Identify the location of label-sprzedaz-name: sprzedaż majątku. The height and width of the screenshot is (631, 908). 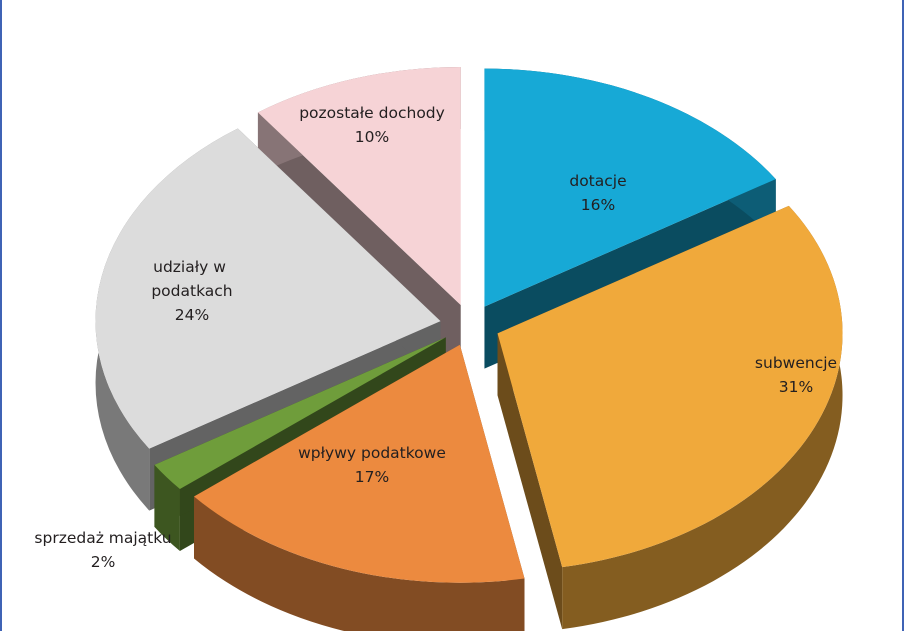
(102, 538).